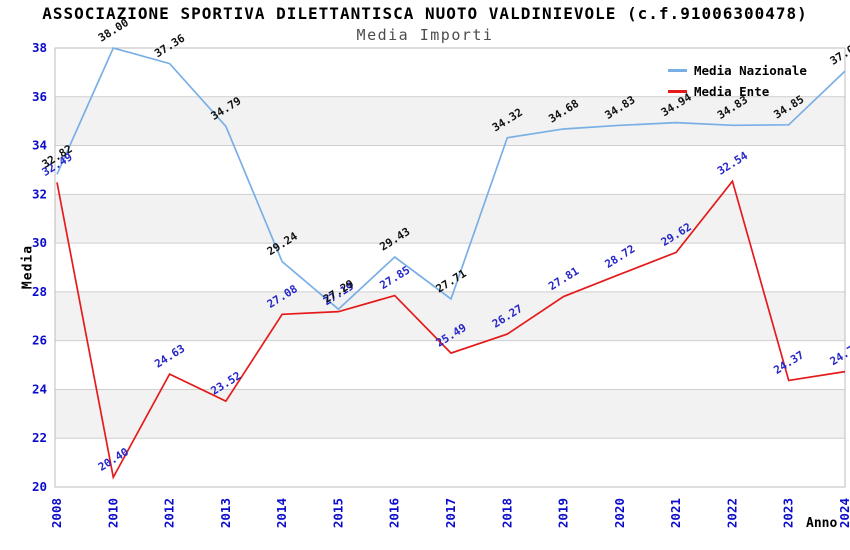 The image size is (850, 550). I want to click on legend-item-media-nazionale: Media Nazionale, so click(737, 70).